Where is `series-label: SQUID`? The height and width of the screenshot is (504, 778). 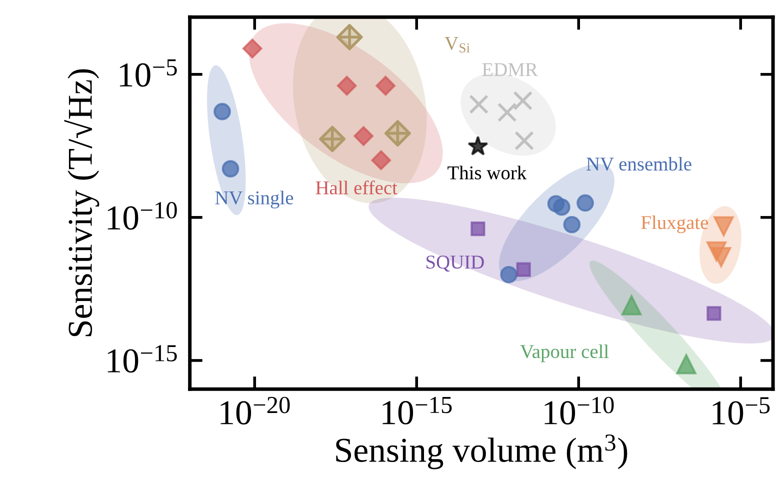
series-label: SQUID is located at coordinates (455, 264).